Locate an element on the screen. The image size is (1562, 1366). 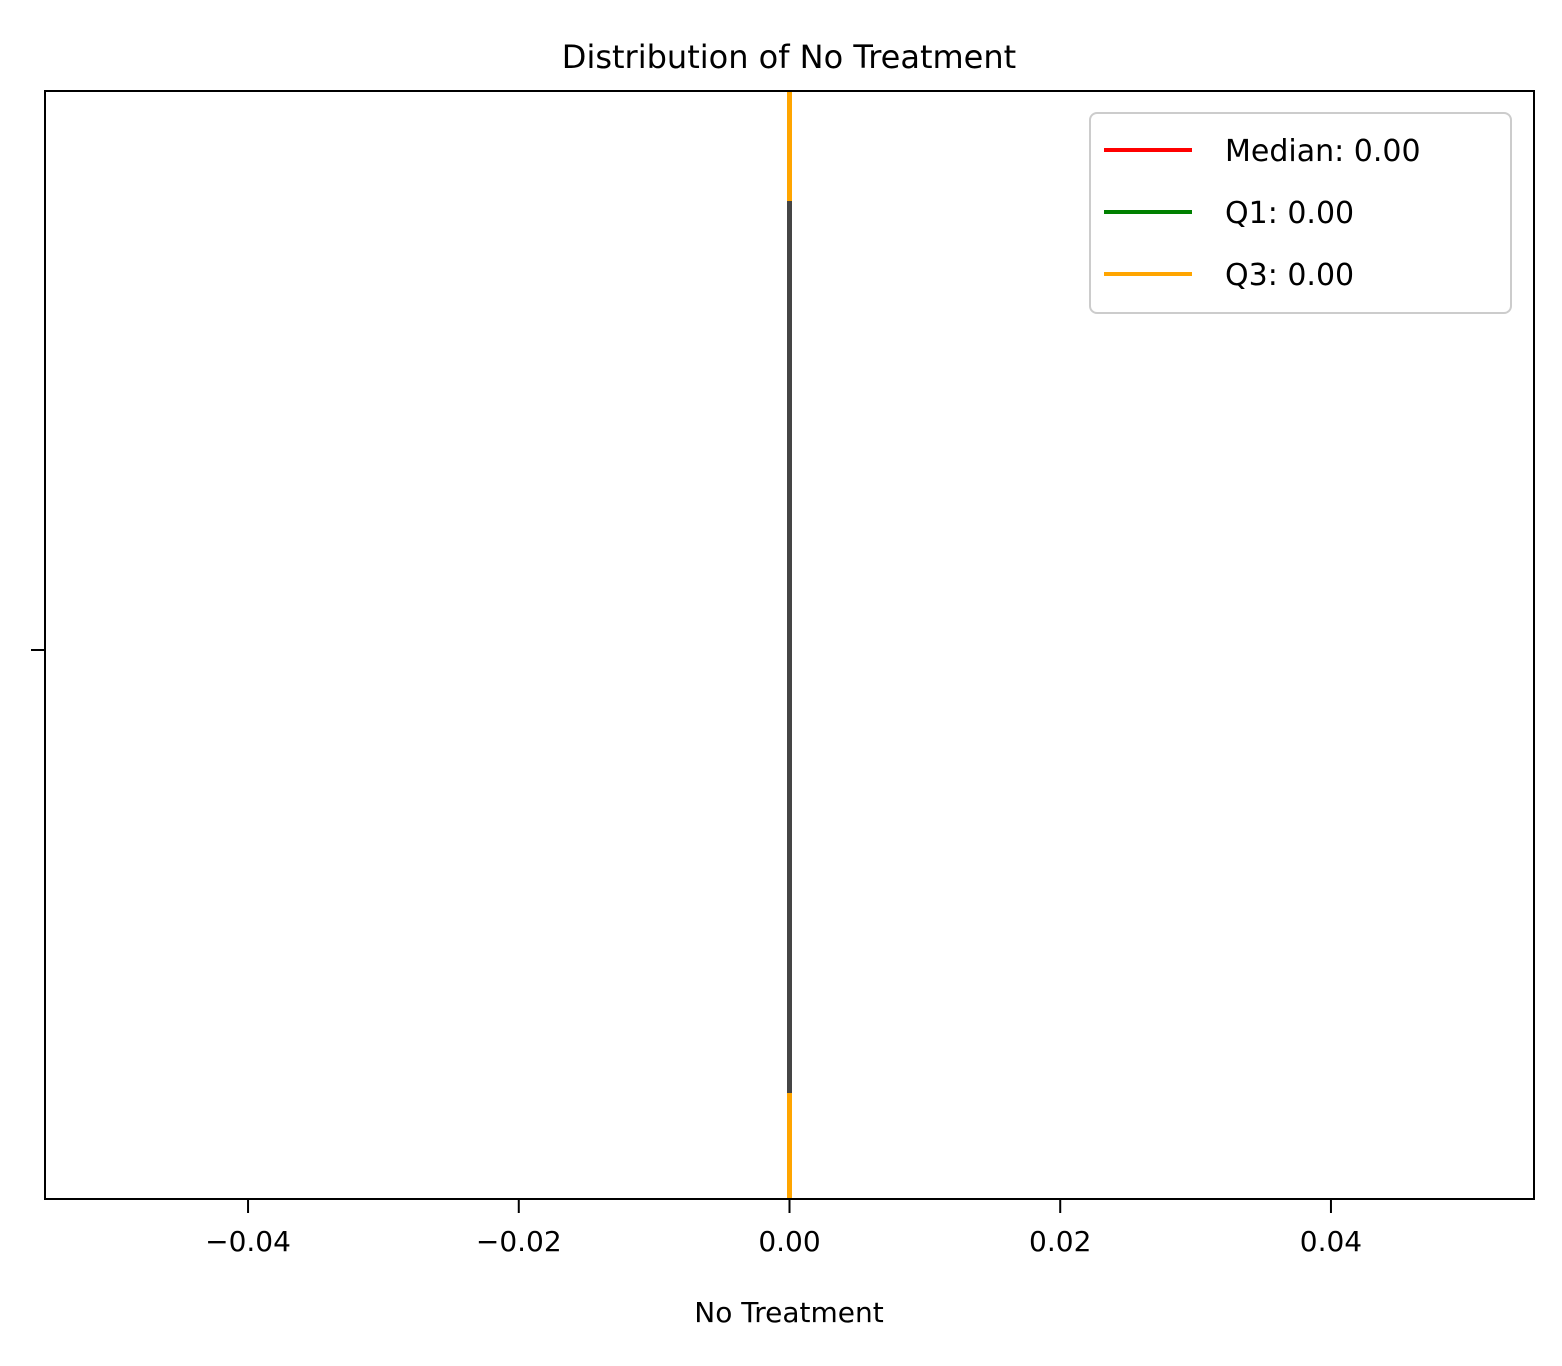
legend-label: Q3: 0.00 is located at coordinates (1289, 275).